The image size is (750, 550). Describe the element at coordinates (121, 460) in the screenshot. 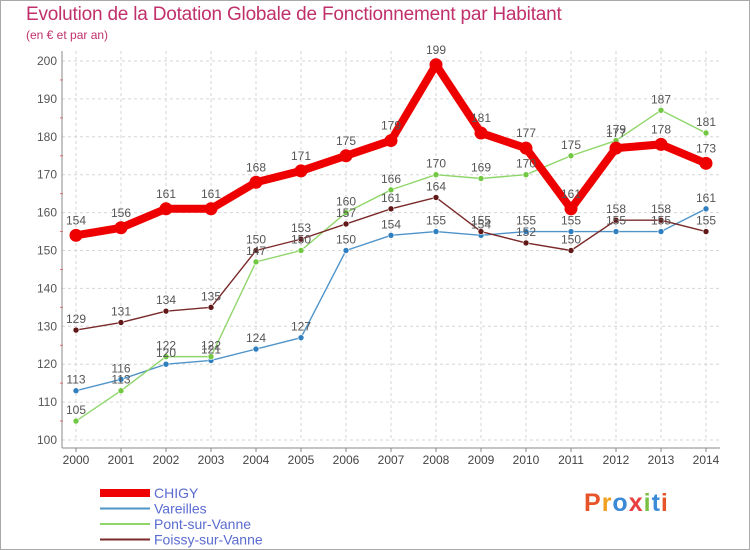

I see `x-tick-label: 2001` at that location.